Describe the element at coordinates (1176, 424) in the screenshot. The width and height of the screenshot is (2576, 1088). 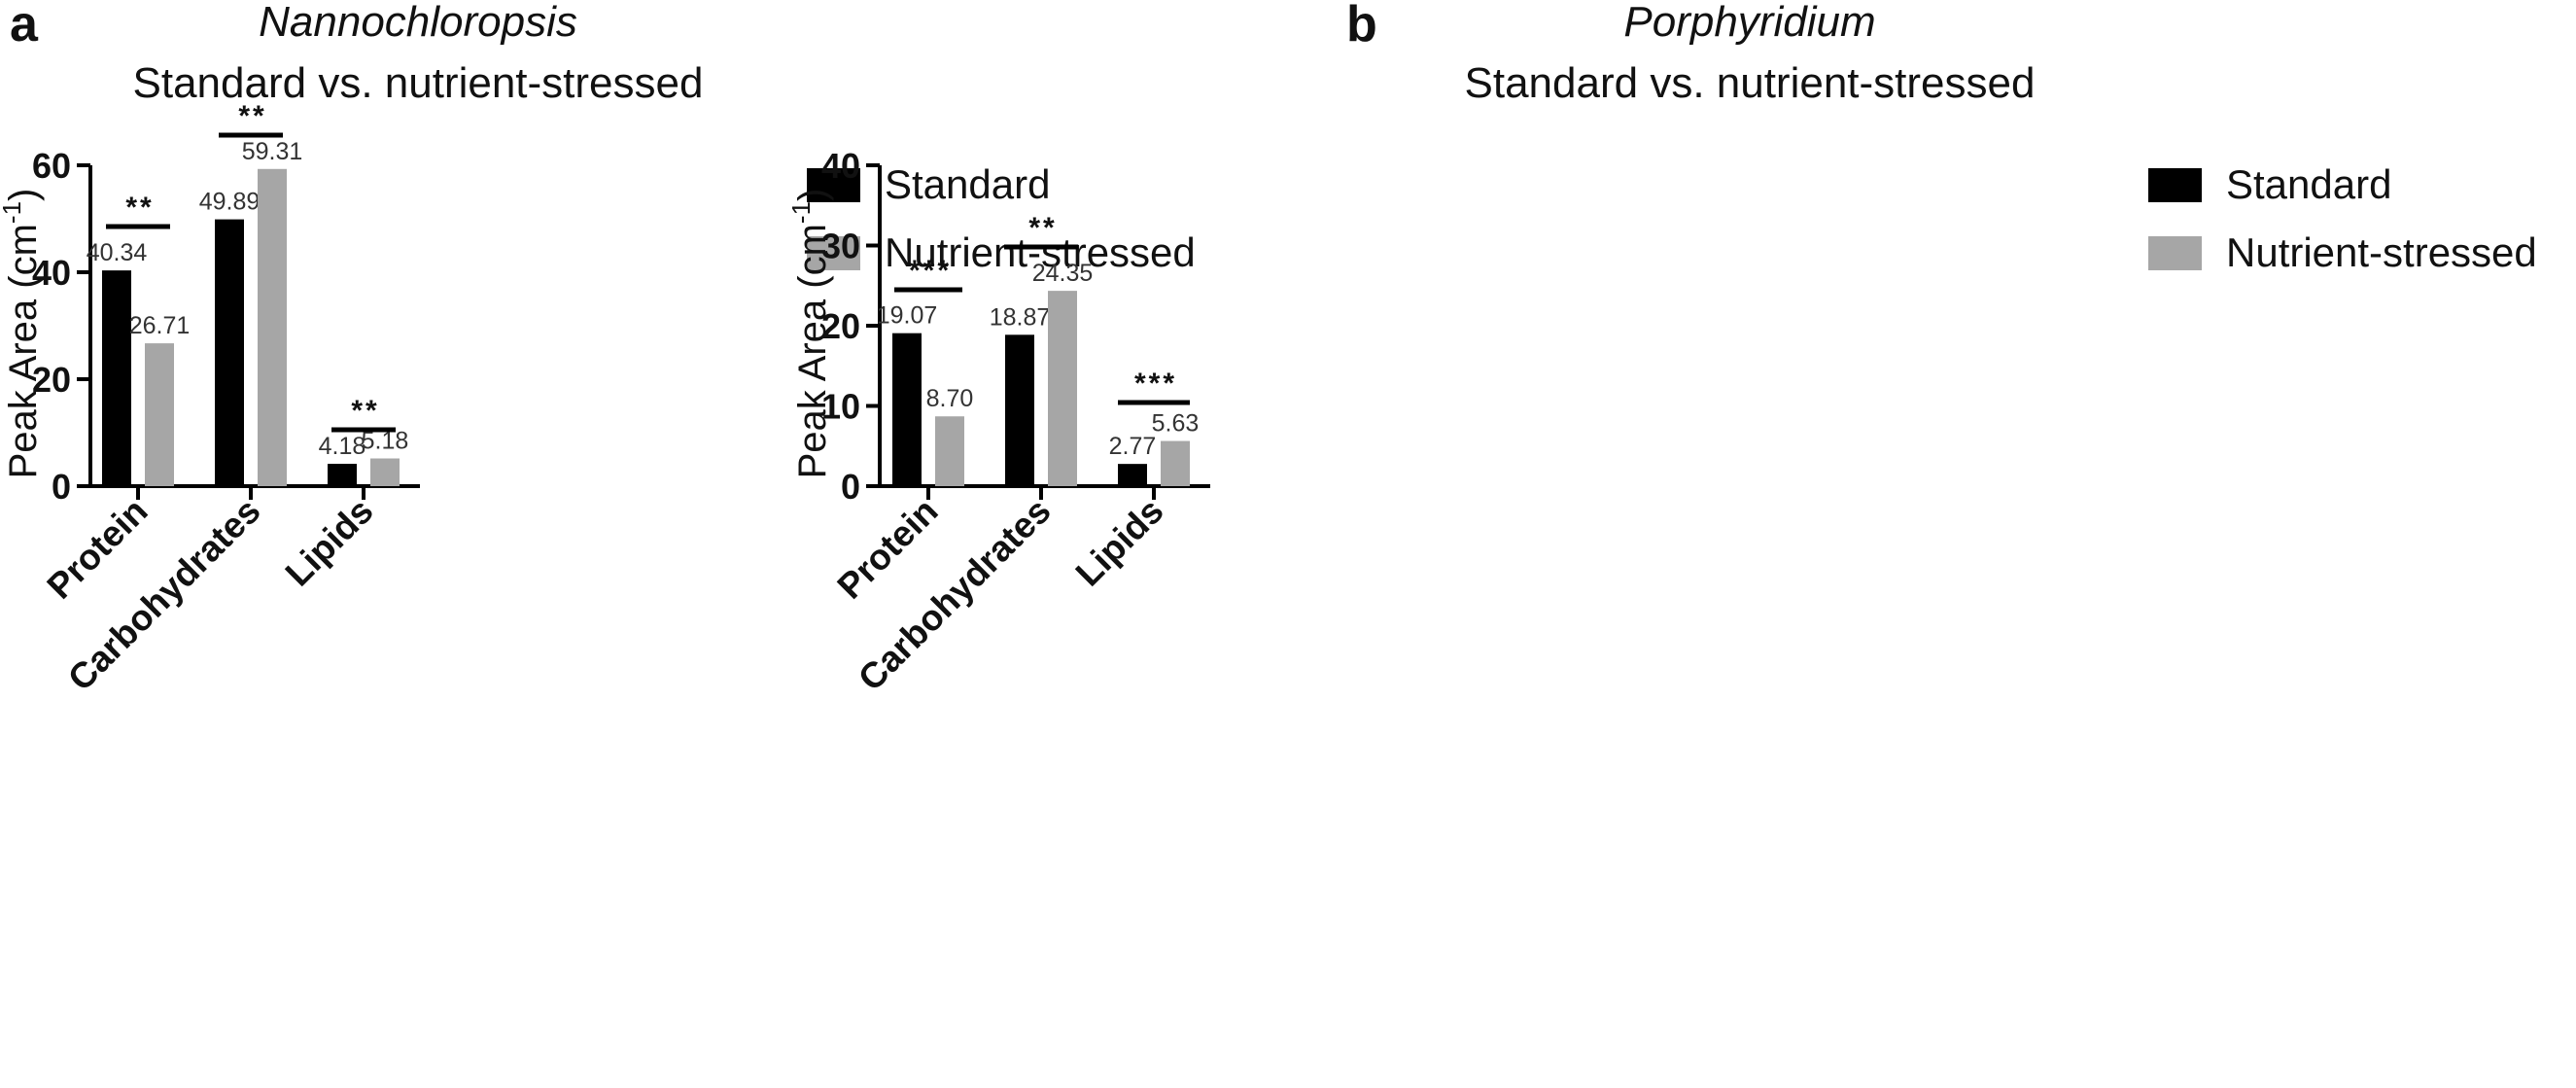
I see `bar-value-label: 5.63` at that location.